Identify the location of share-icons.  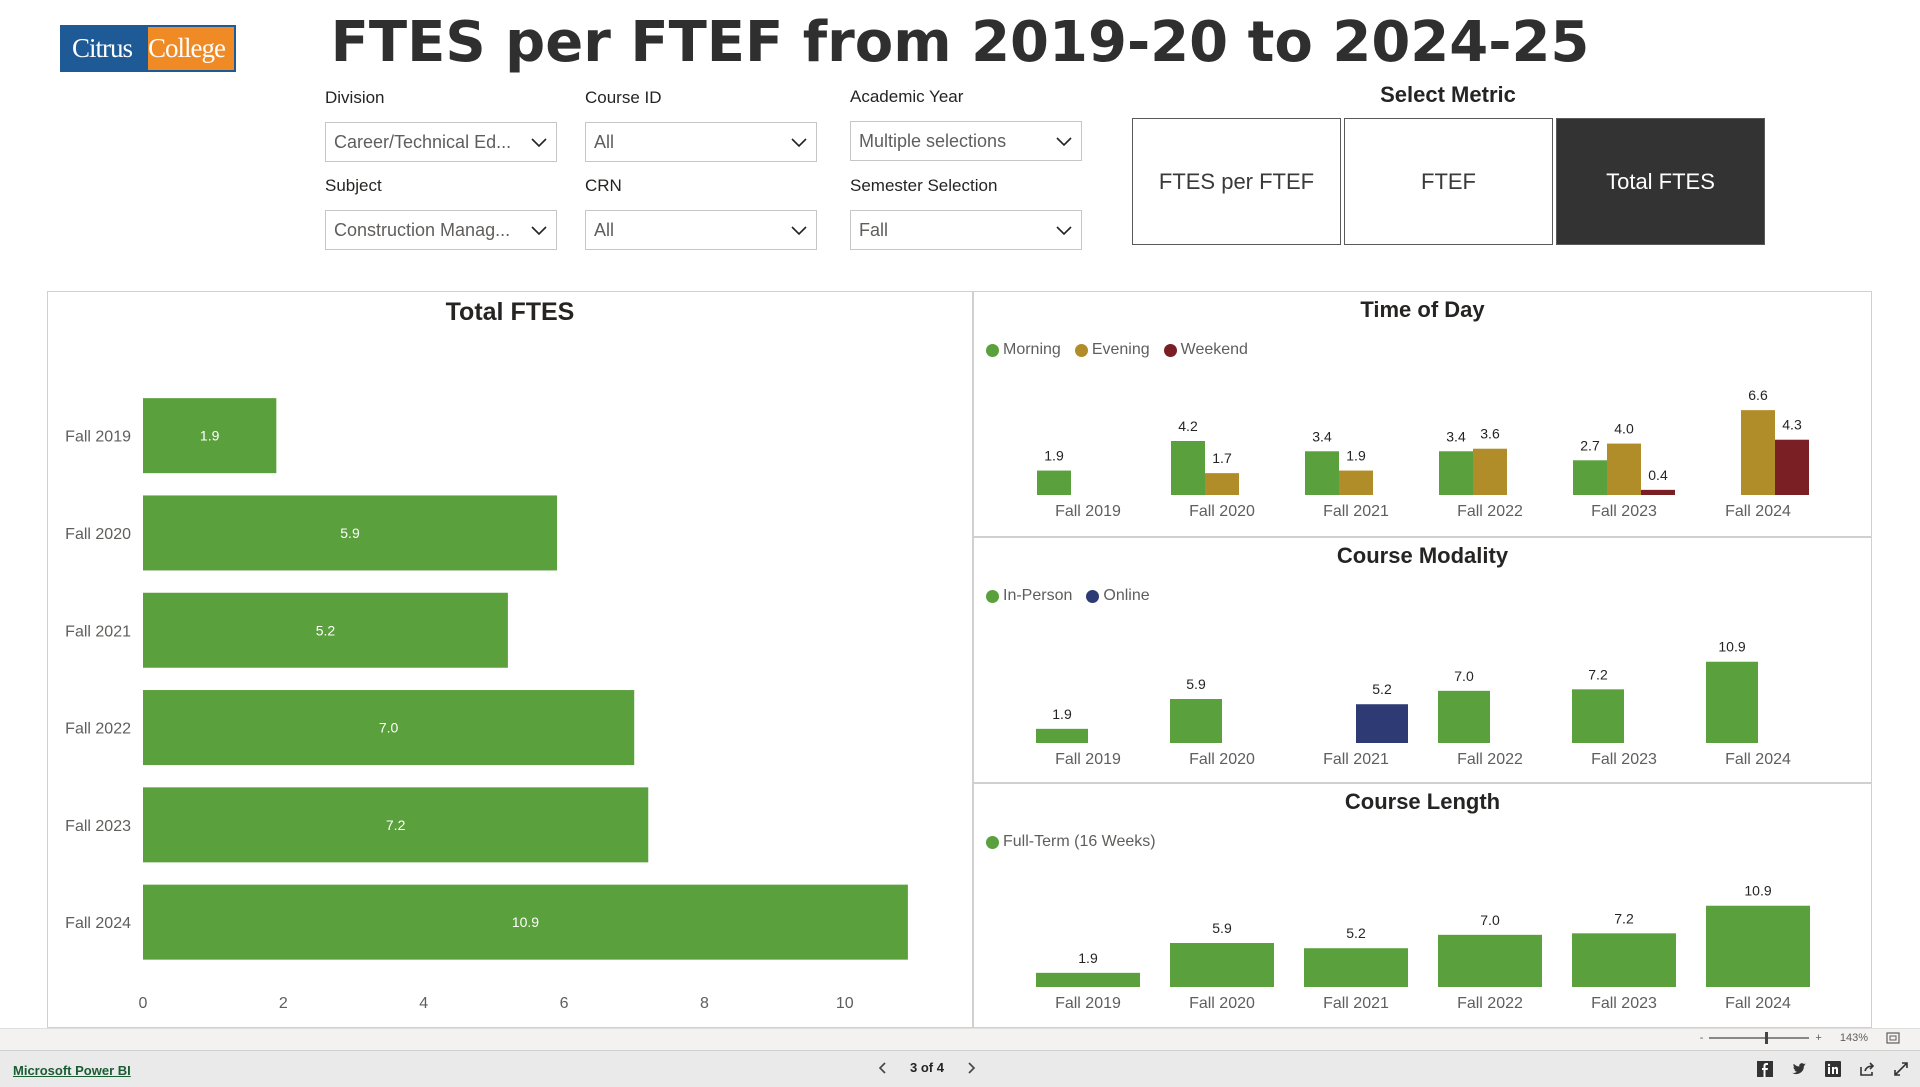
(1833, 1069).